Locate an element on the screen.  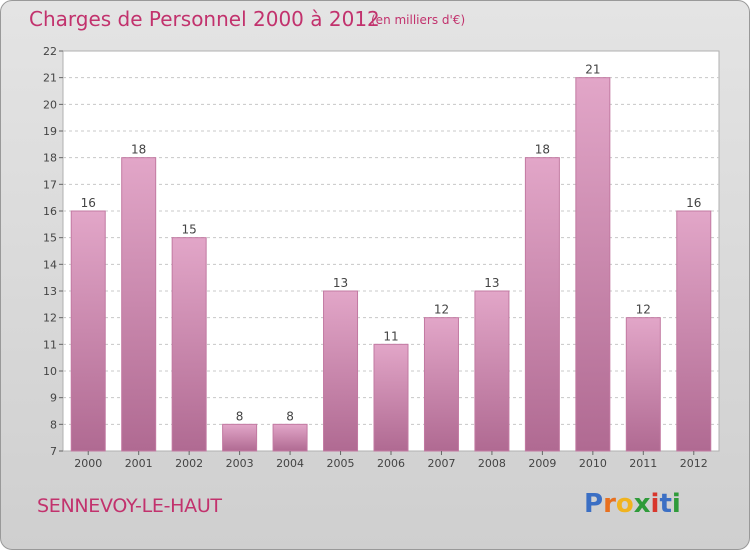
bar-2012 is located at coordinates (694, 331).